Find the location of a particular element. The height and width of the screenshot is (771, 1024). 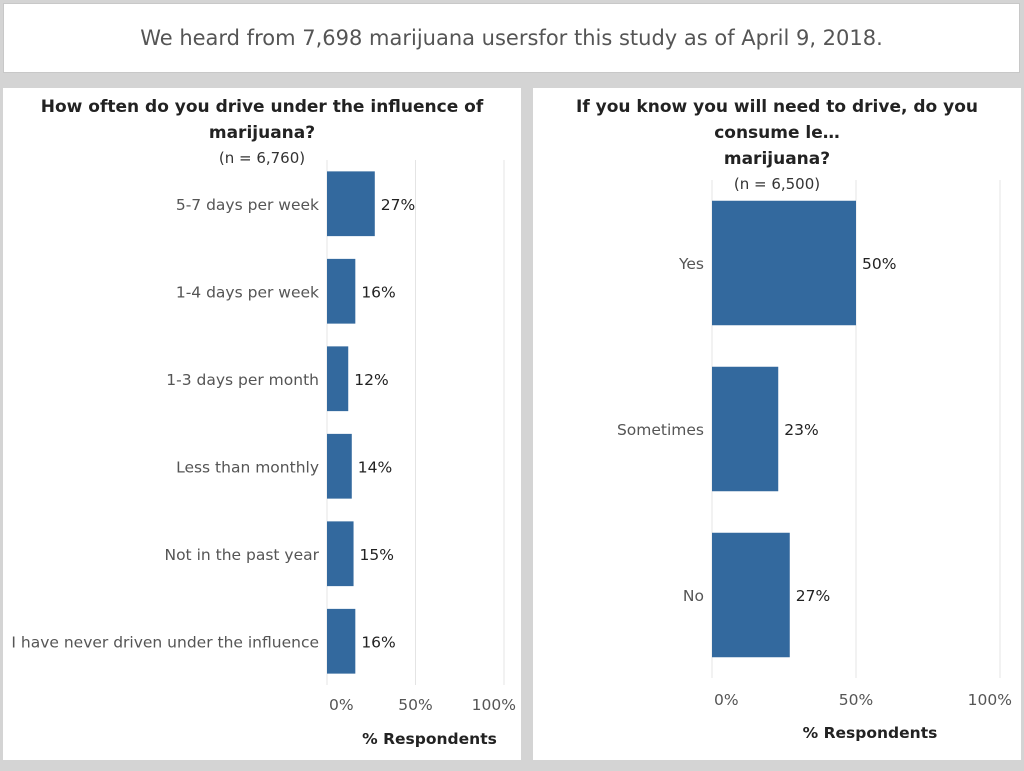

right-chart-subtitle: (n = 6,500) is located at coordinates (777, 184).